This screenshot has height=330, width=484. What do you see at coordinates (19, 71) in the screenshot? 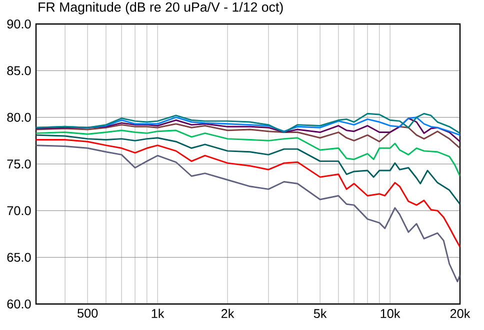
I see `y-tick-label: 85.0` at bounding box center [19, 71].